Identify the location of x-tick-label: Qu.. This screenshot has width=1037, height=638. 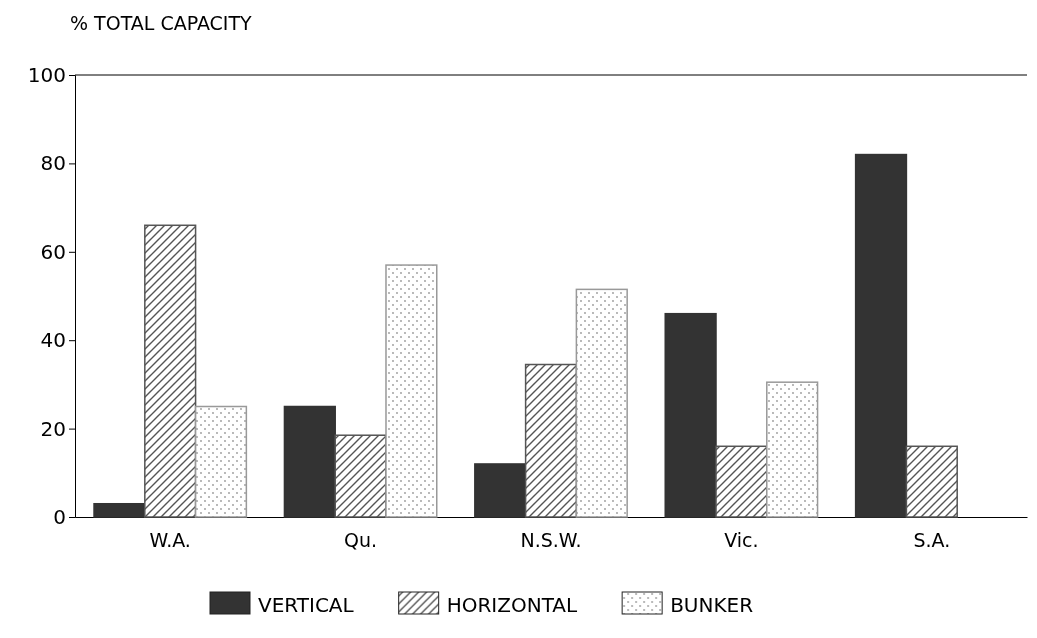
(361, 539).